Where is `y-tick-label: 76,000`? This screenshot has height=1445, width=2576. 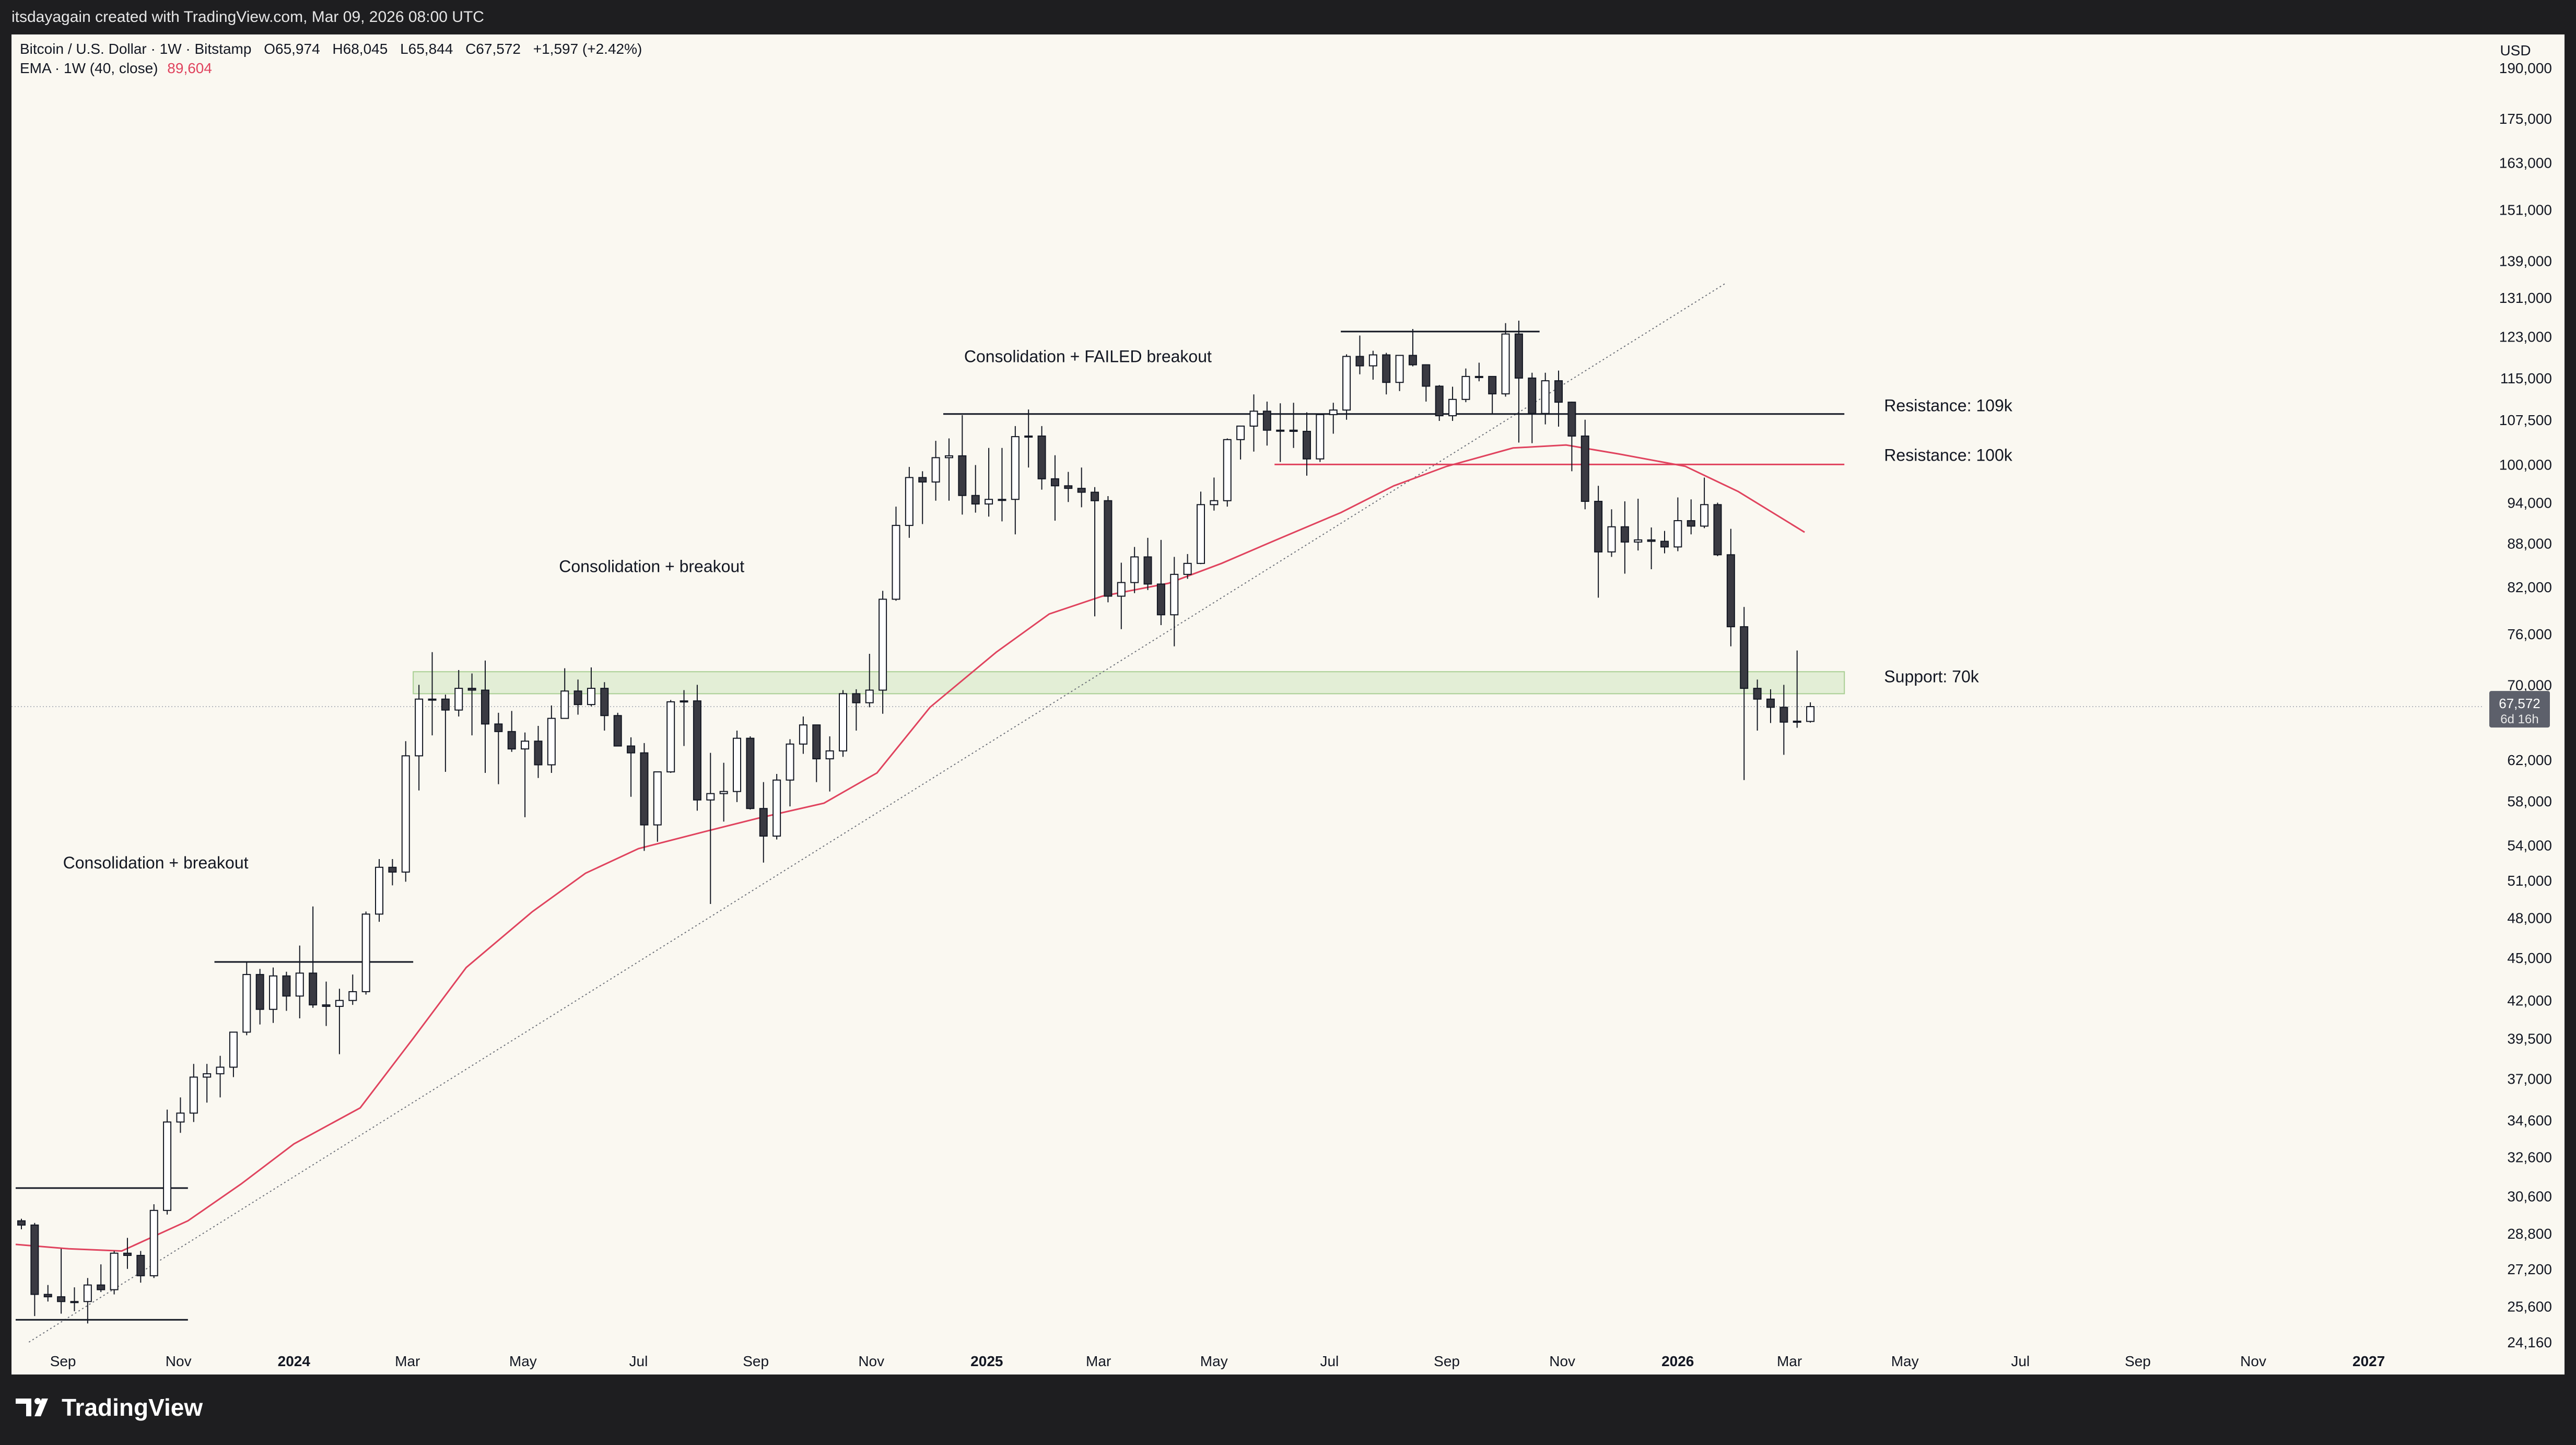
y-tick-label: 76,000 is located at coordinates (2529, 634).